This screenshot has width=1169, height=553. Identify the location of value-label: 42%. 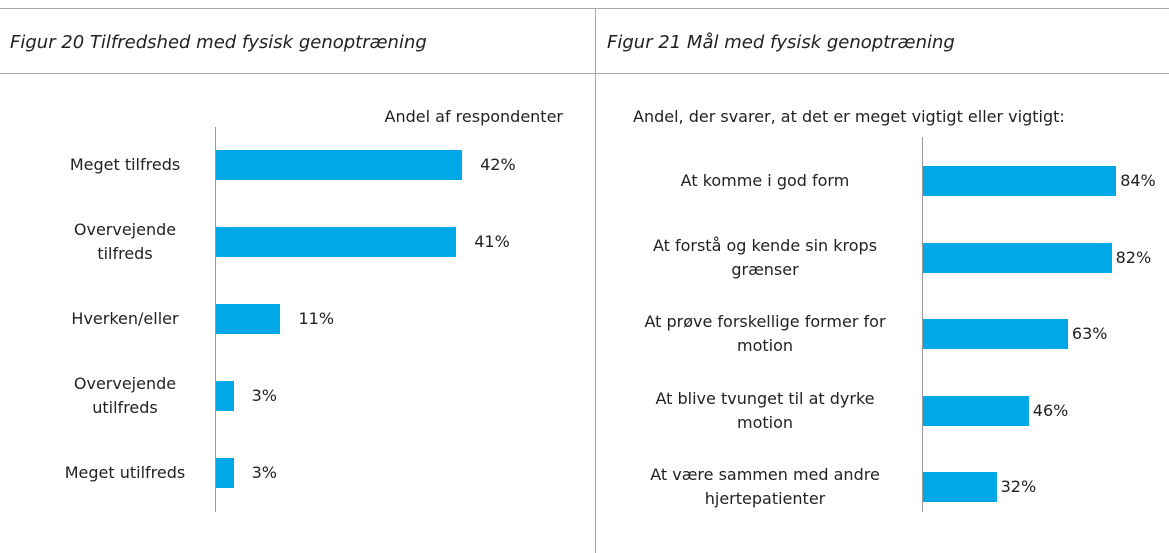
(498, 164).